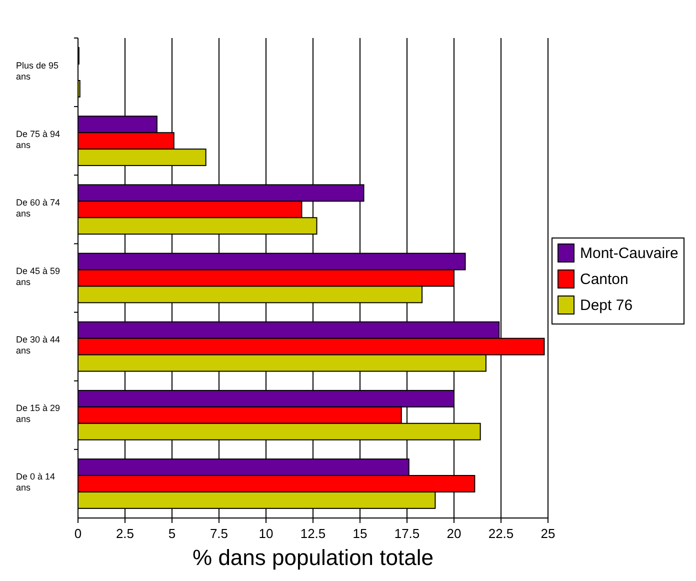 Image resolution: width=696 pixels, height=581 pixels. What do you see at coordinates (172, 533) in the screenshot?
I see `x-tick-label: 5` at bounding box center [172, 533].